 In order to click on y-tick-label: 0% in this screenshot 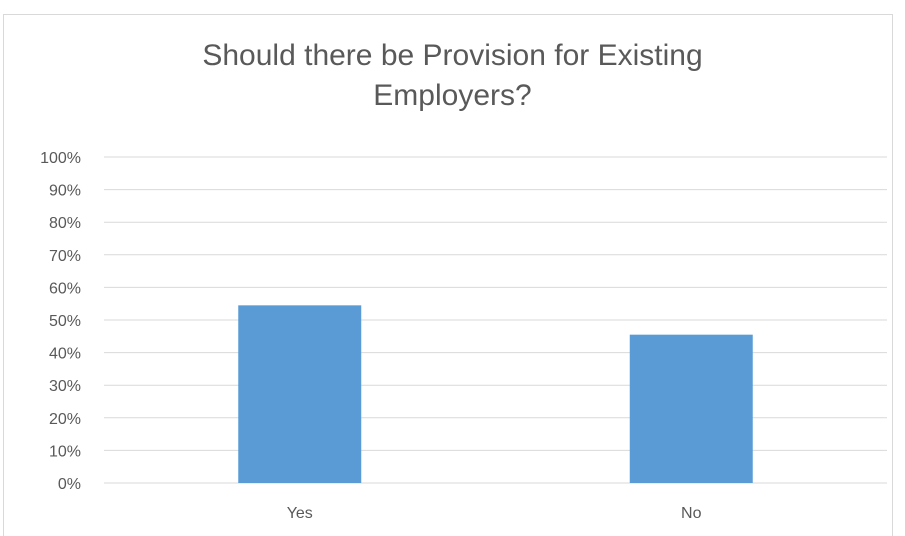, I will do `click(69, 484)`.